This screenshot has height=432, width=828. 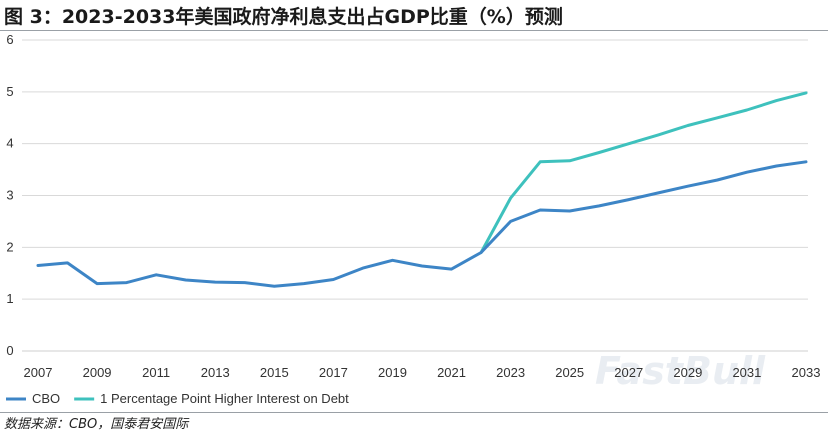 I want to click on x-tick-label: 2017, so click(x=333, y=372).